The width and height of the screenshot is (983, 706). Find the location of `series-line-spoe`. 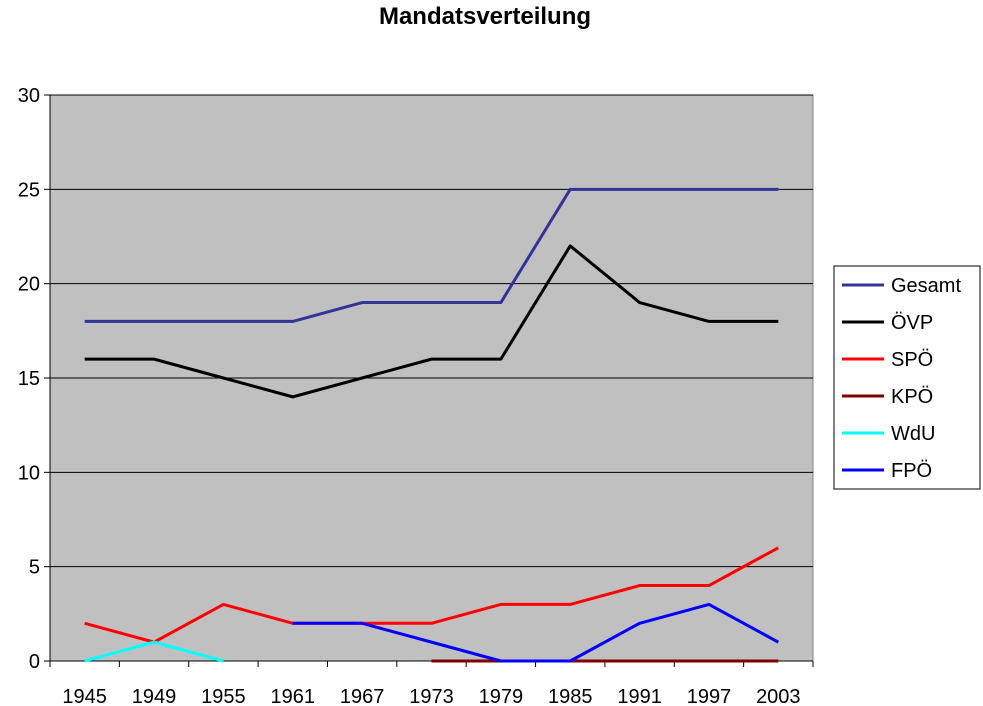

series-line-spoe is located at coordinates (432, 595).